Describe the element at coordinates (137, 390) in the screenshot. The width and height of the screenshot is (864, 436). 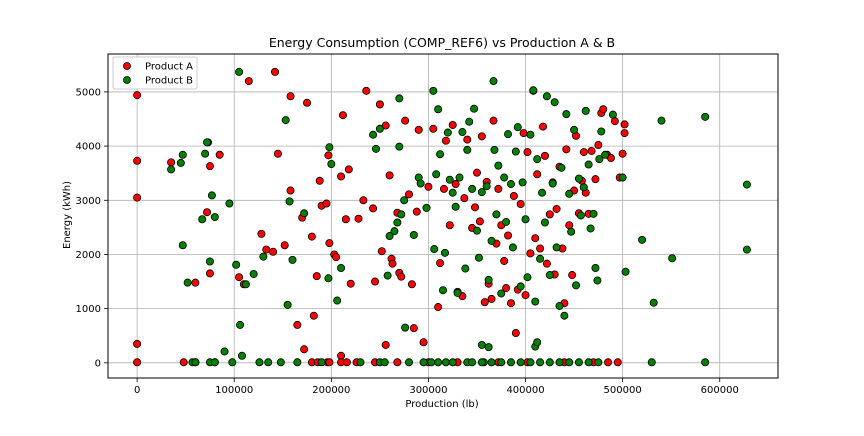
I see `x-tick-label: 0` at that location.